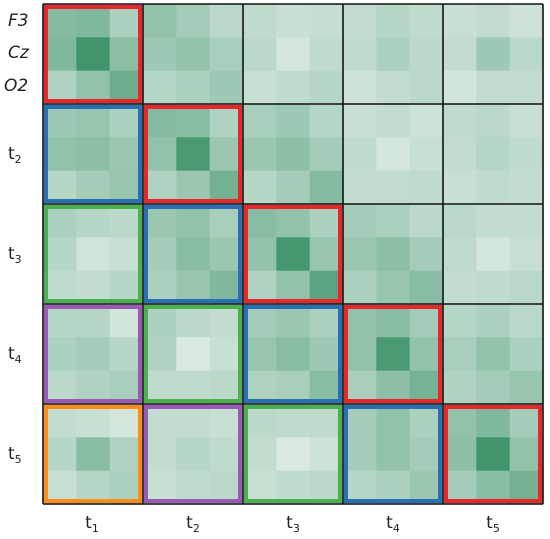  Describe the element at coordinates (193, 523) in the screenshot. I see `col-label-t2: t2` at that location.